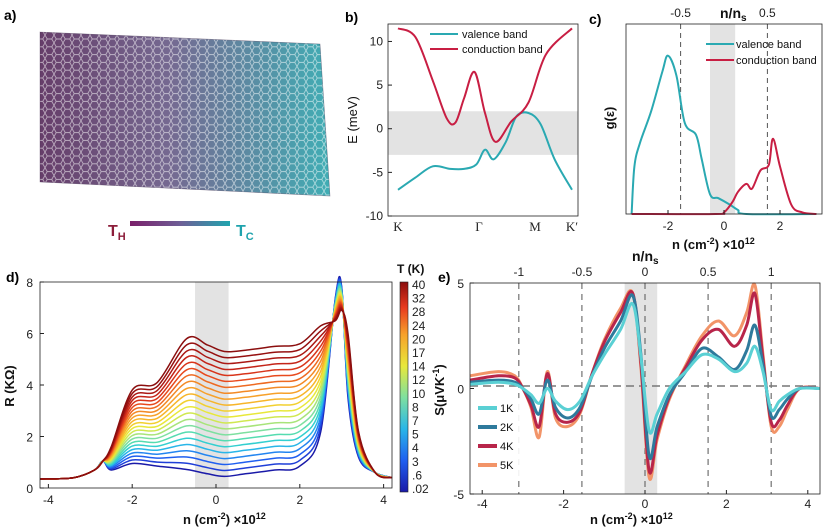  What do you see at coordinates (419, 367) in the screenshot?
I see `colorbar-tick-label: 14` at bounding box center [419, 367].